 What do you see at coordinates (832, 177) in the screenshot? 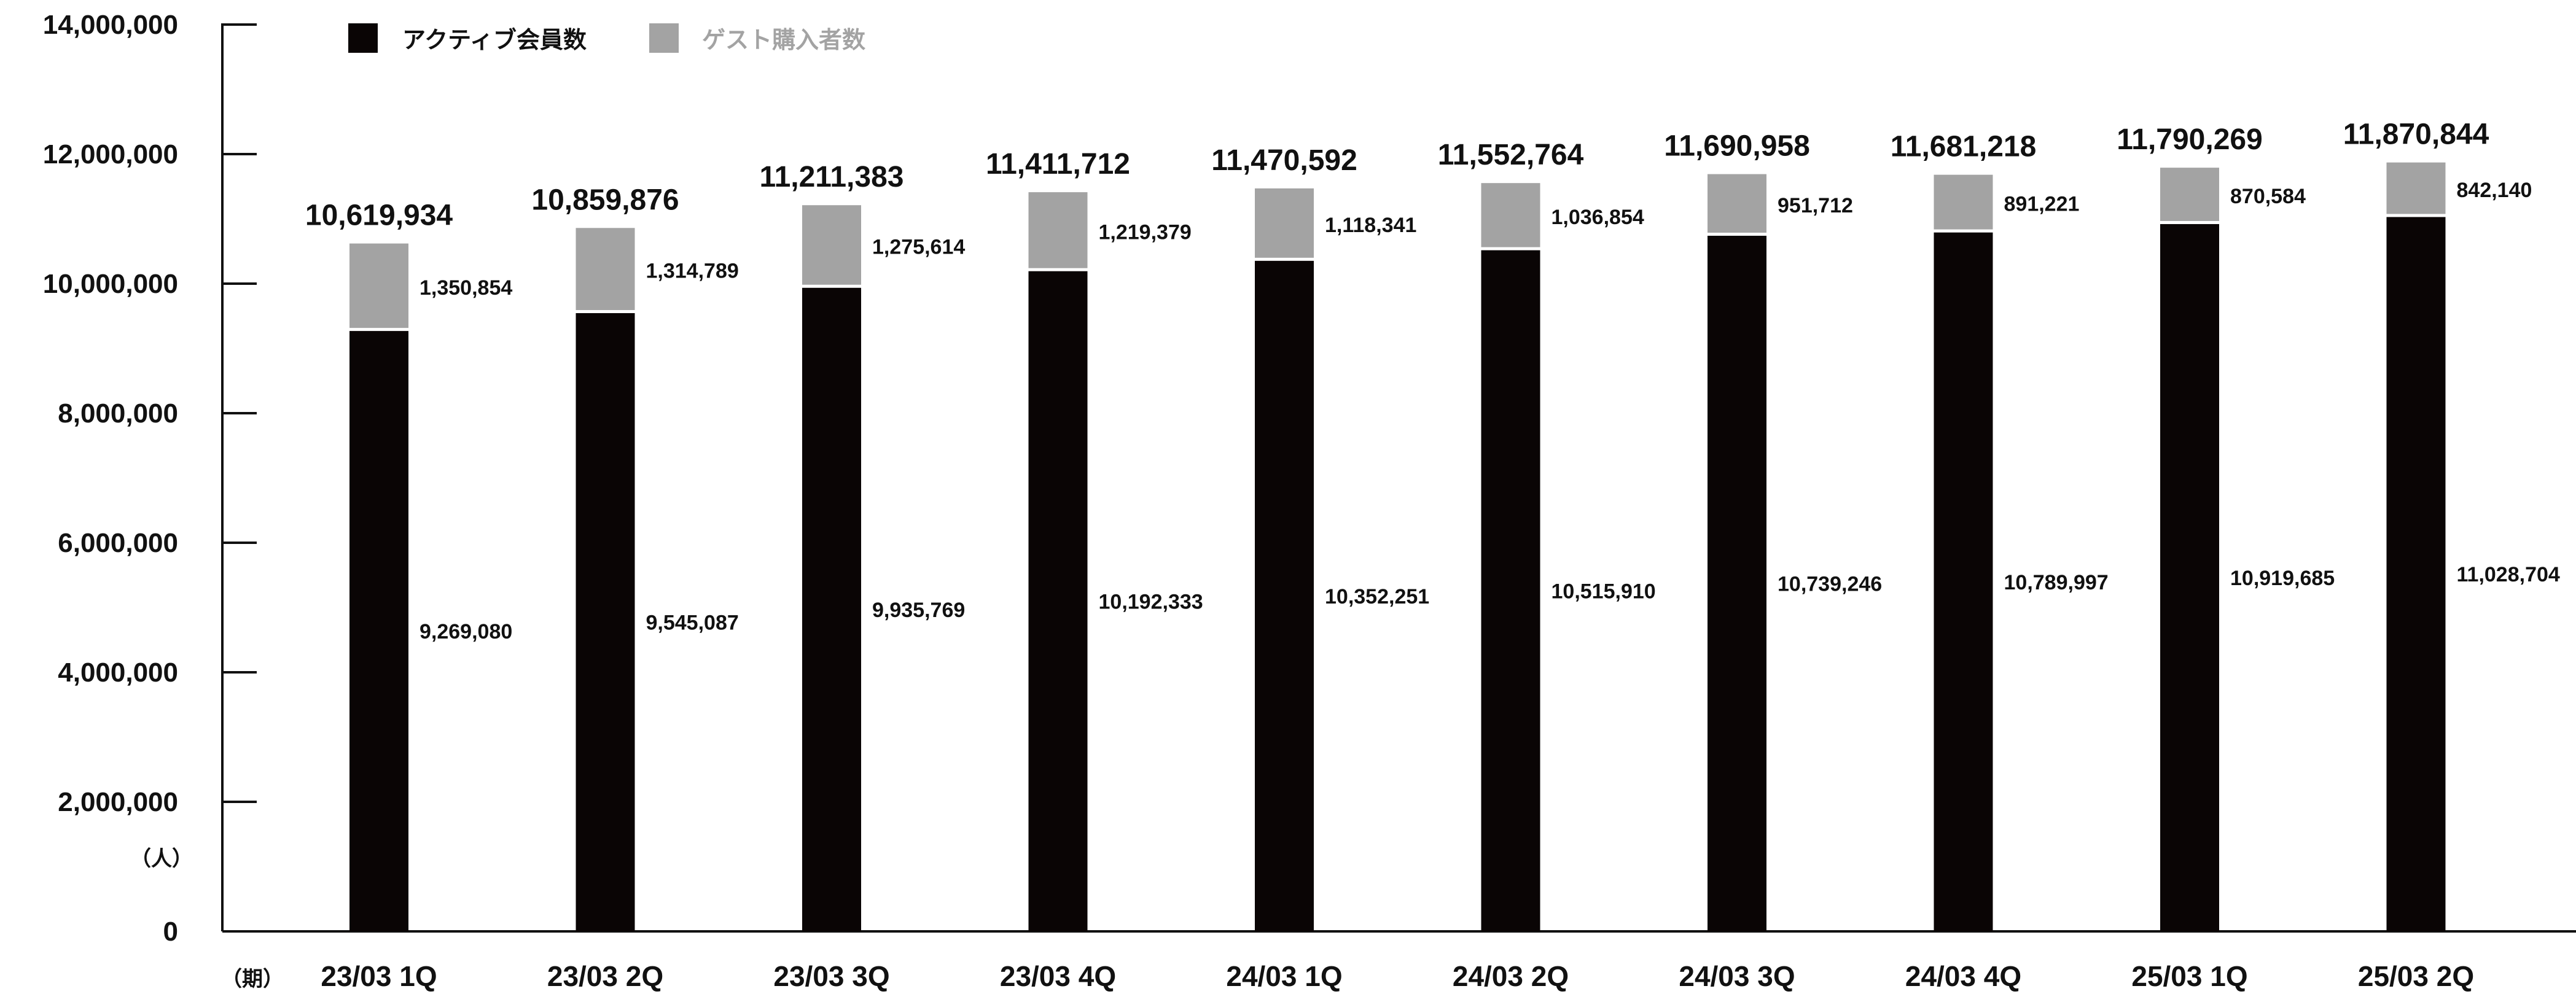
I see `total-value-label: 11,211,383` at bounding box center [832, 177].